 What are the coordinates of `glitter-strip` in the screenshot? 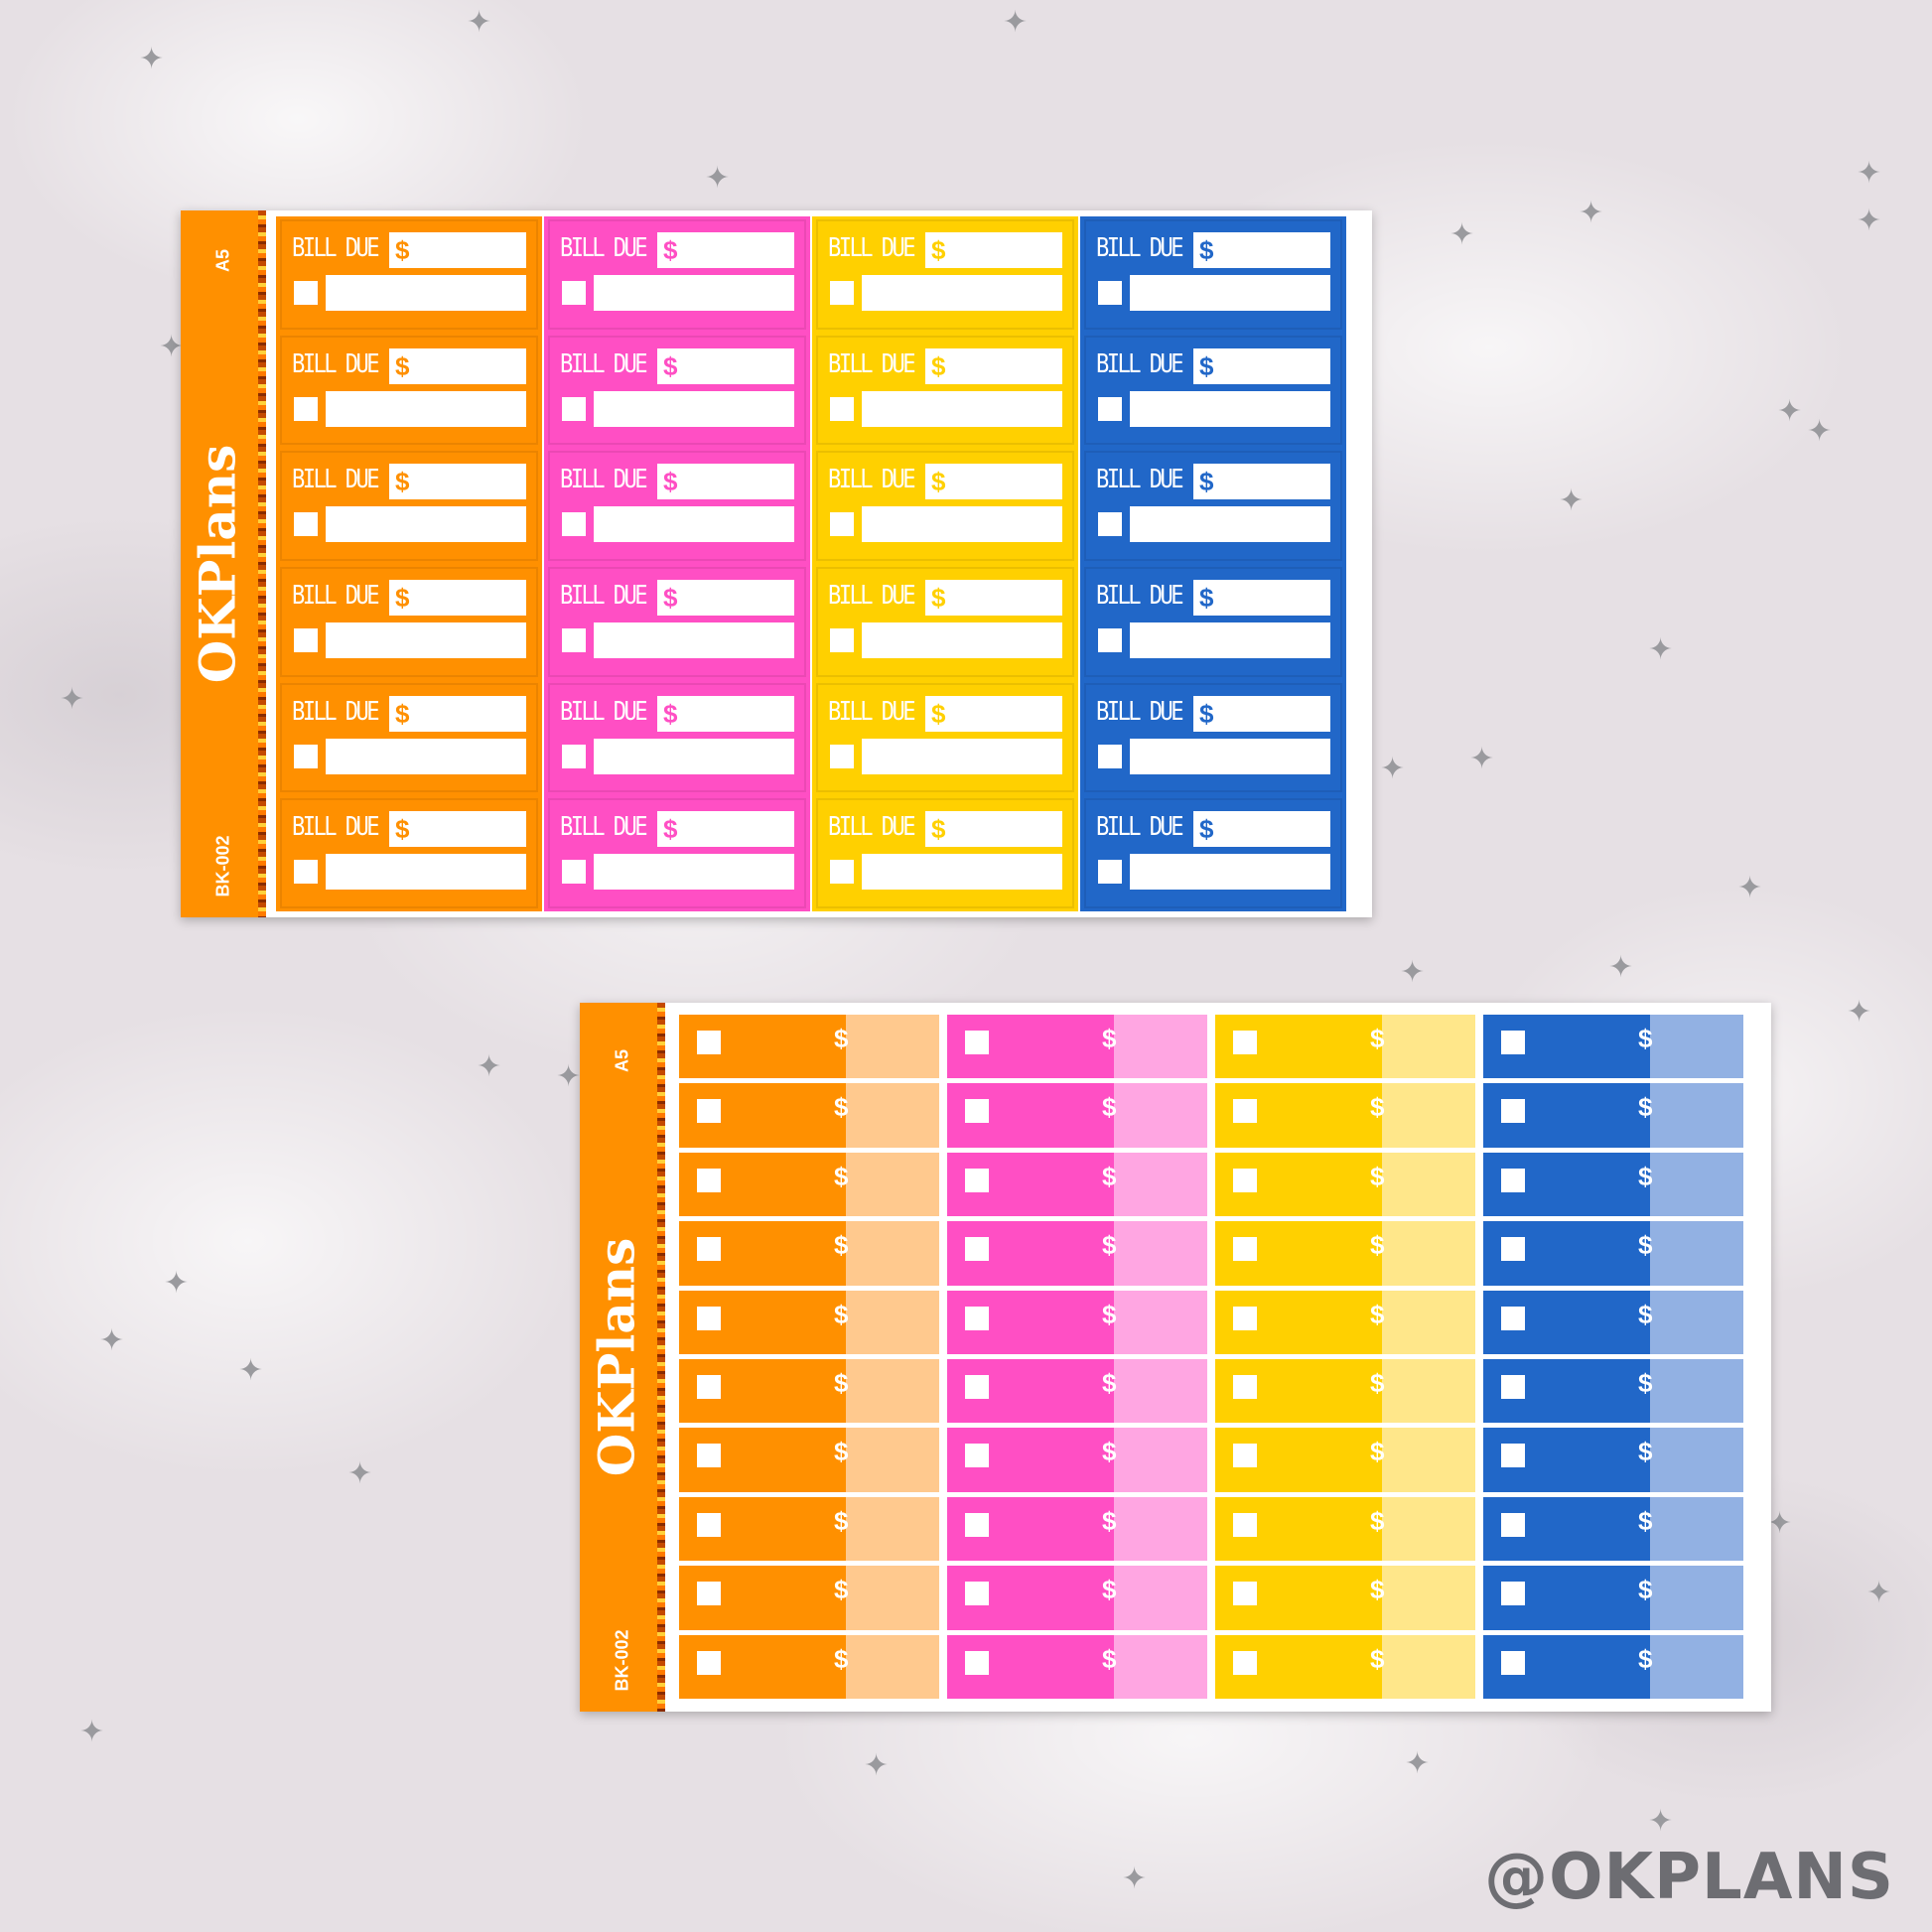 It's located at (262, 564).